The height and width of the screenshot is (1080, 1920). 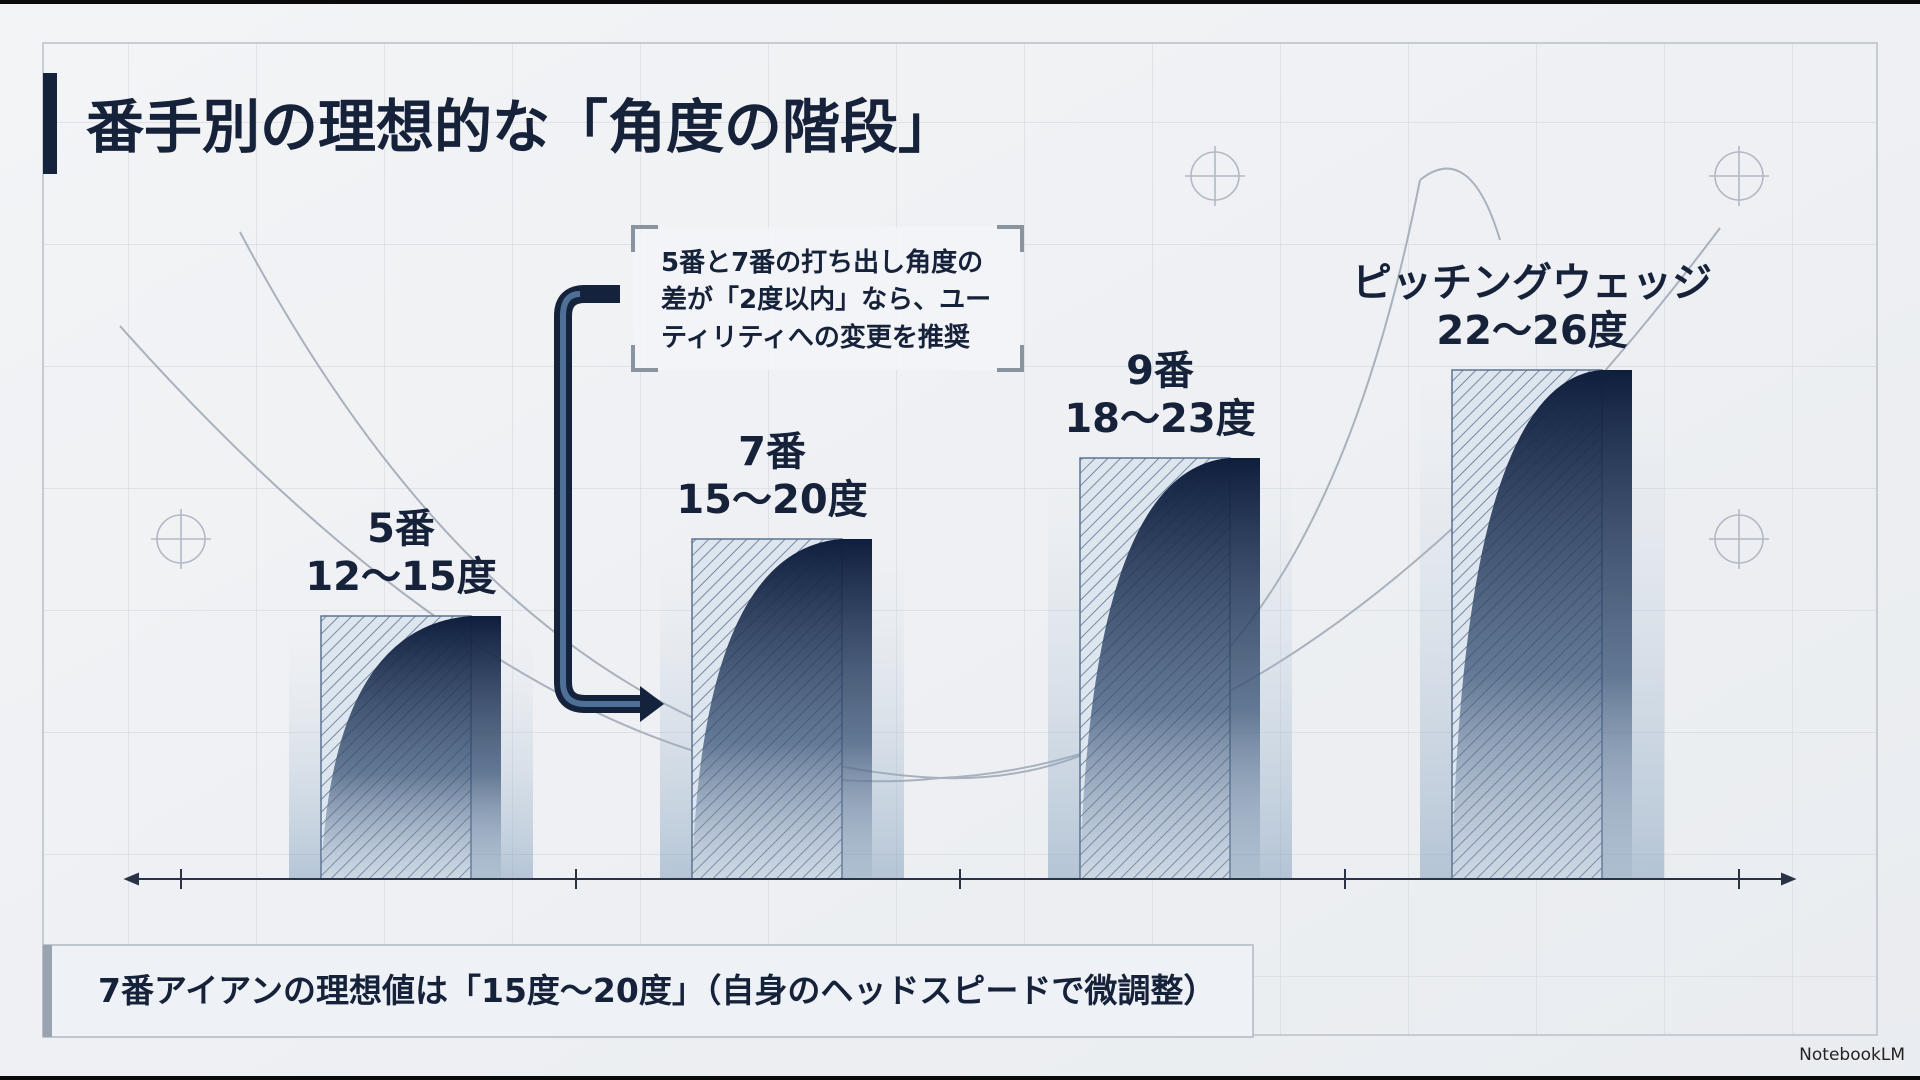 What do you see at coordinates (772, 452) in the screenshot?
I see `bar-label: 7番` at bounding box center [772, 452].